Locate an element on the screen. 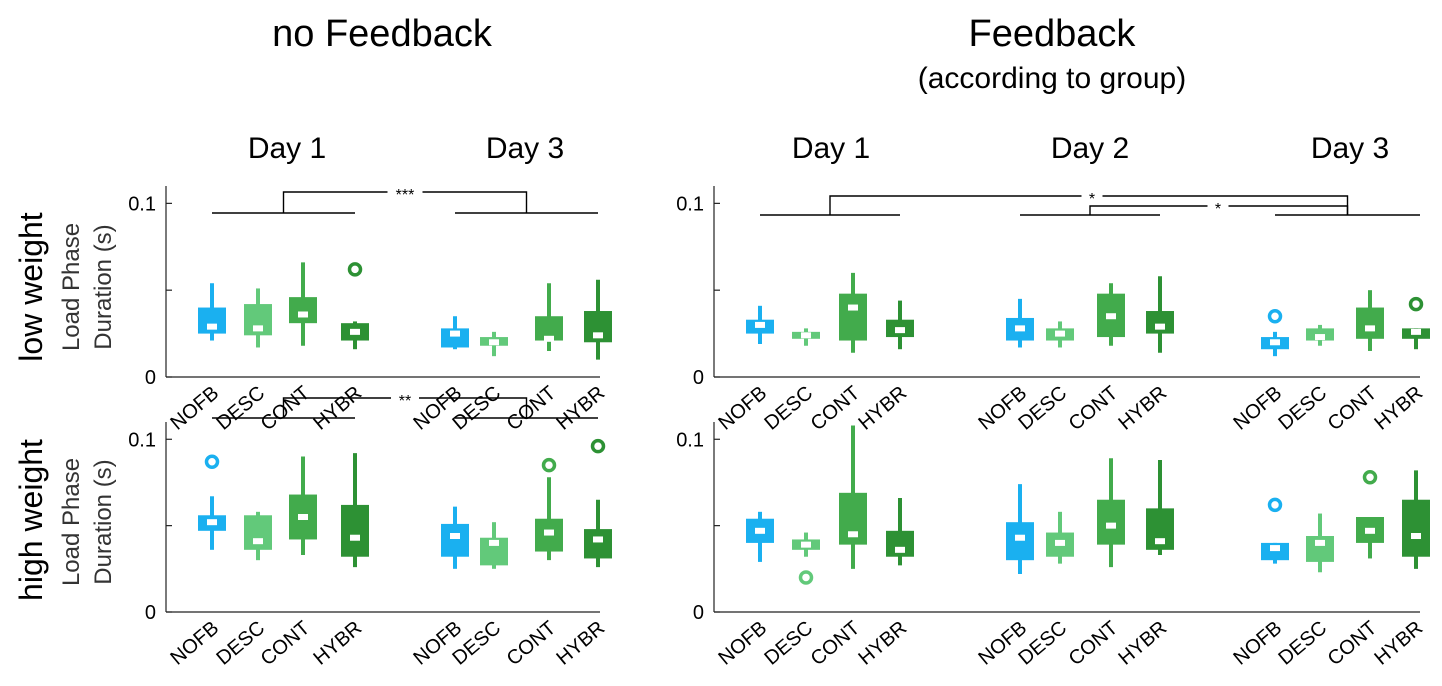 Image resolution: width=1442 pixels, height=686 pixels. significance-label: *** is located at coordinates (405, 195).